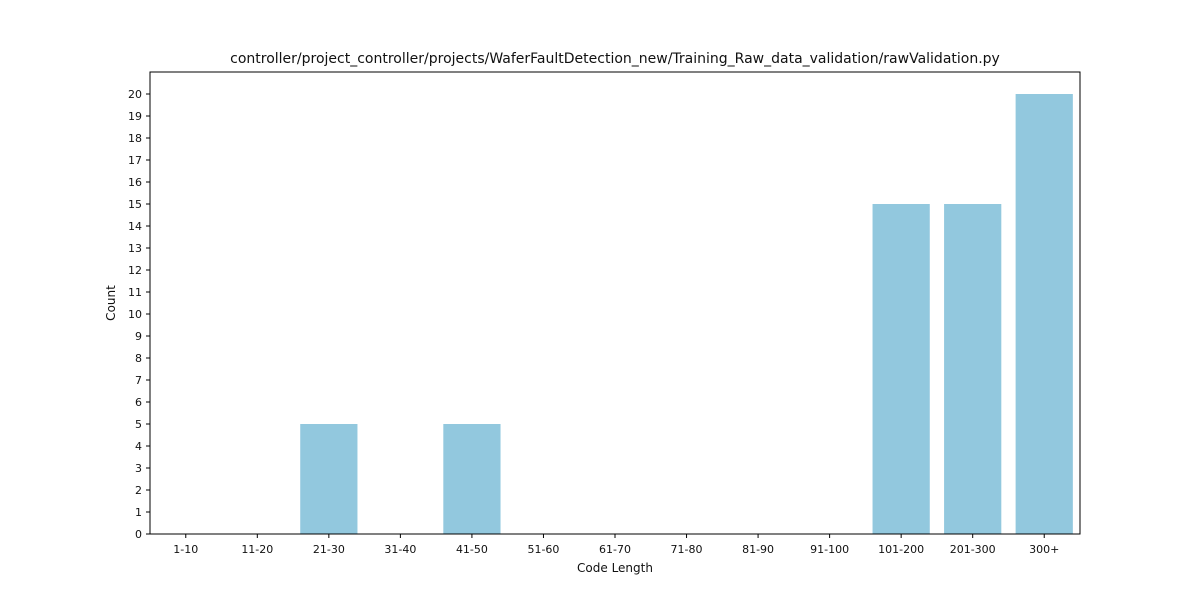 This screenshot has width=1200, height=600. Describe the element at coordinates (758, 549) in the screenshot. I see `x-tick-label: 81-90` at that location.